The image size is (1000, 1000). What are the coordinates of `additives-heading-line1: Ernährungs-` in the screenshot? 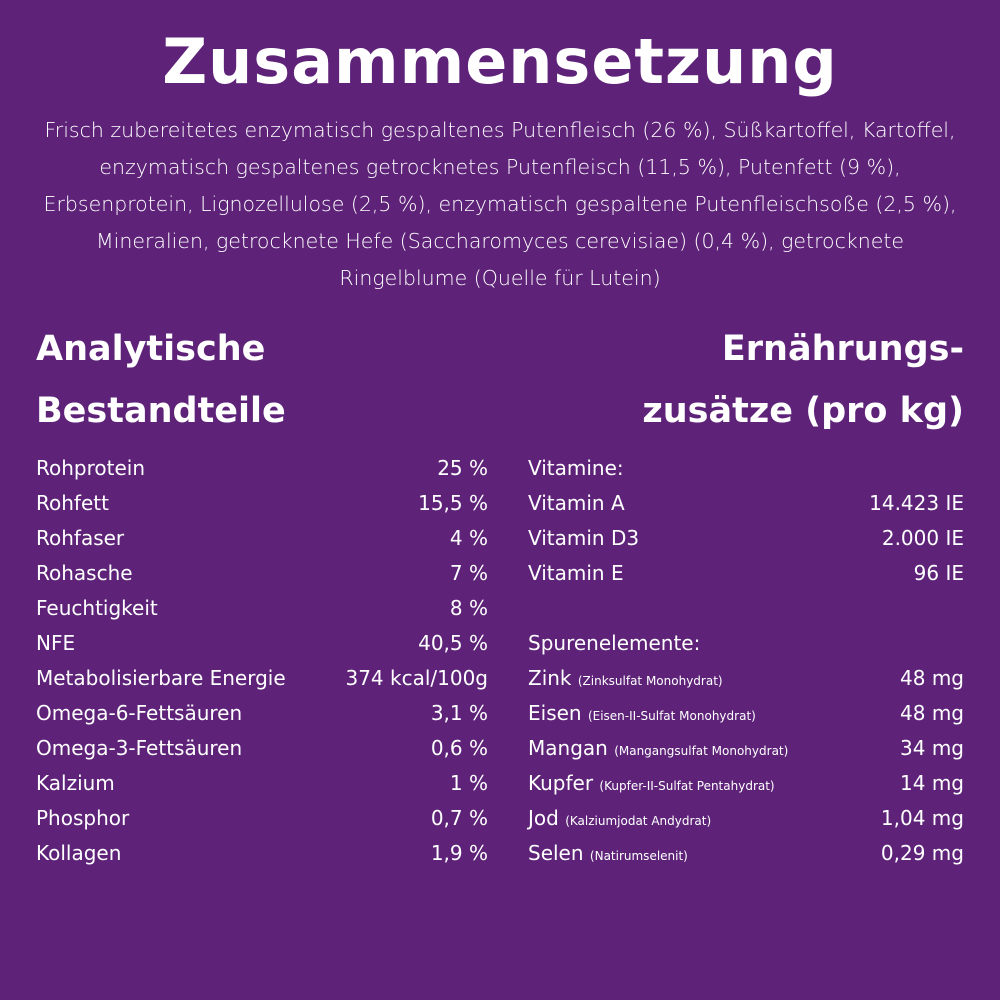 It's located at (842, 349).